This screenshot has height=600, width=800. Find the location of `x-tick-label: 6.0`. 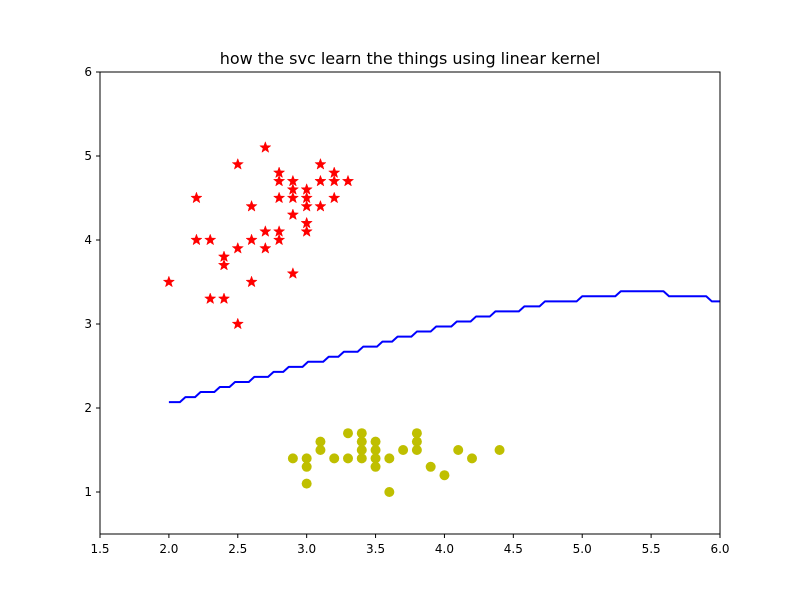

x-tick-label: 6.0 is located at coordinates (719, 549).